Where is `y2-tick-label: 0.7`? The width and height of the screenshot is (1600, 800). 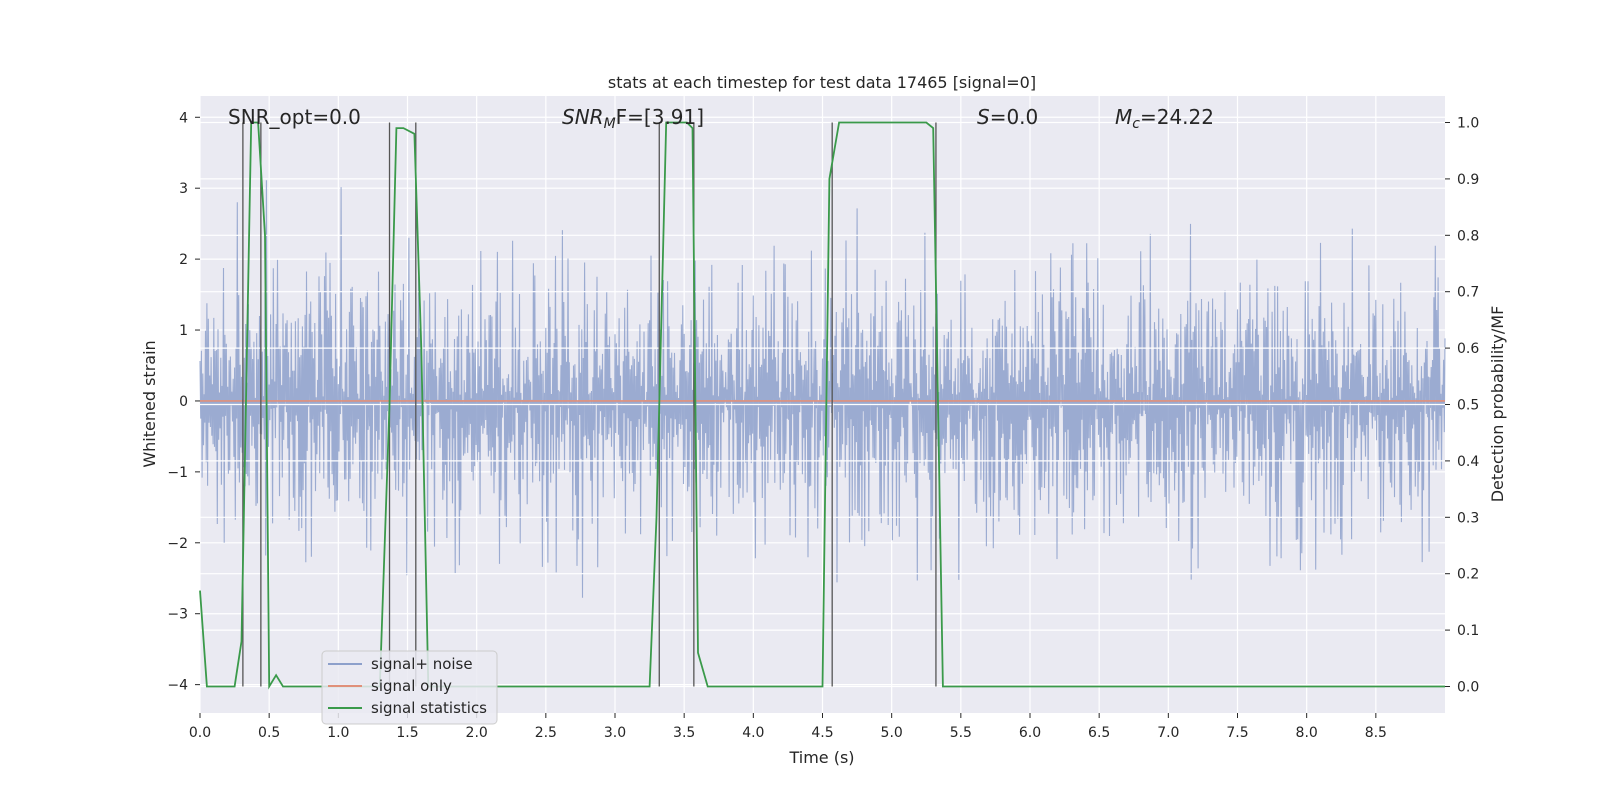
y2-tick-label: 0.7 is located at coordinates (1468, 293).